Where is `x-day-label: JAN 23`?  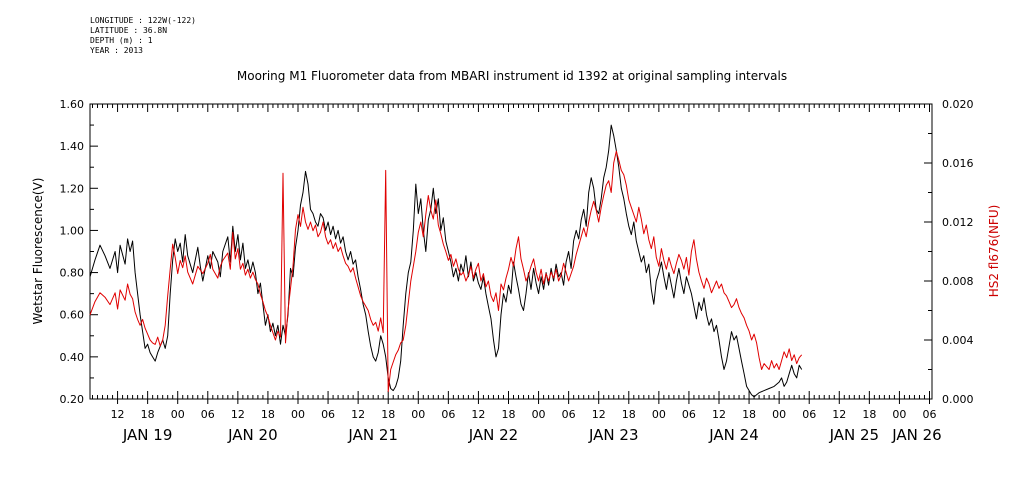
x-day-label: JAN 23 is located at coordinates (613, 435).